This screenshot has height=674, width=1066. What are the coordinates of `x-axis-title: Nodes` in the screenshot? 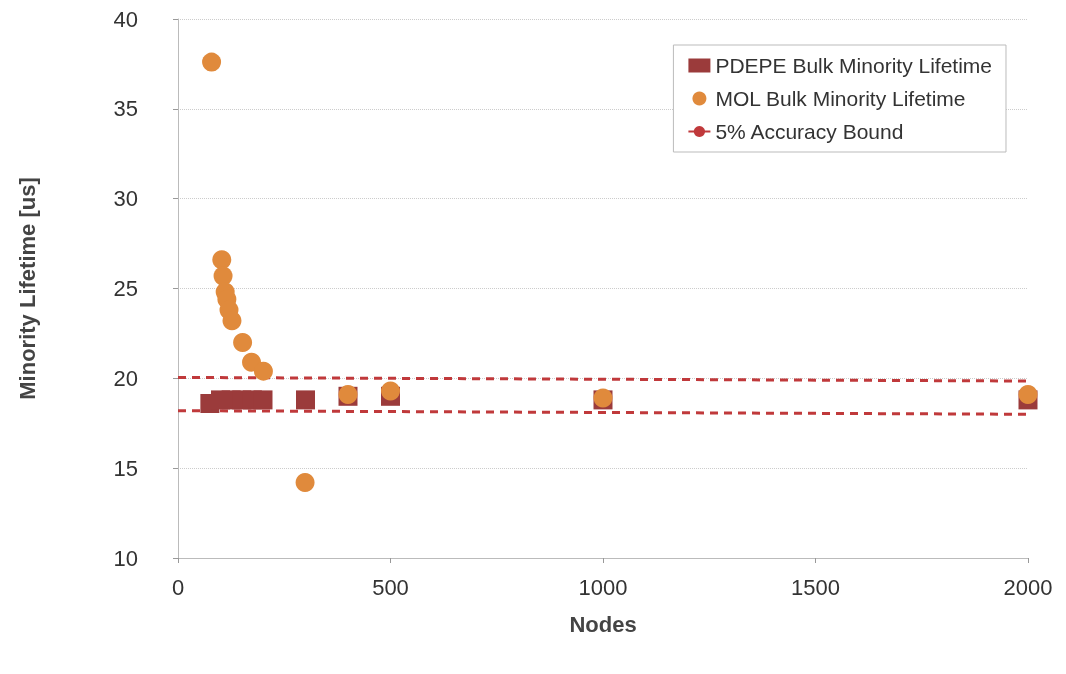 It's located at (603, 624).